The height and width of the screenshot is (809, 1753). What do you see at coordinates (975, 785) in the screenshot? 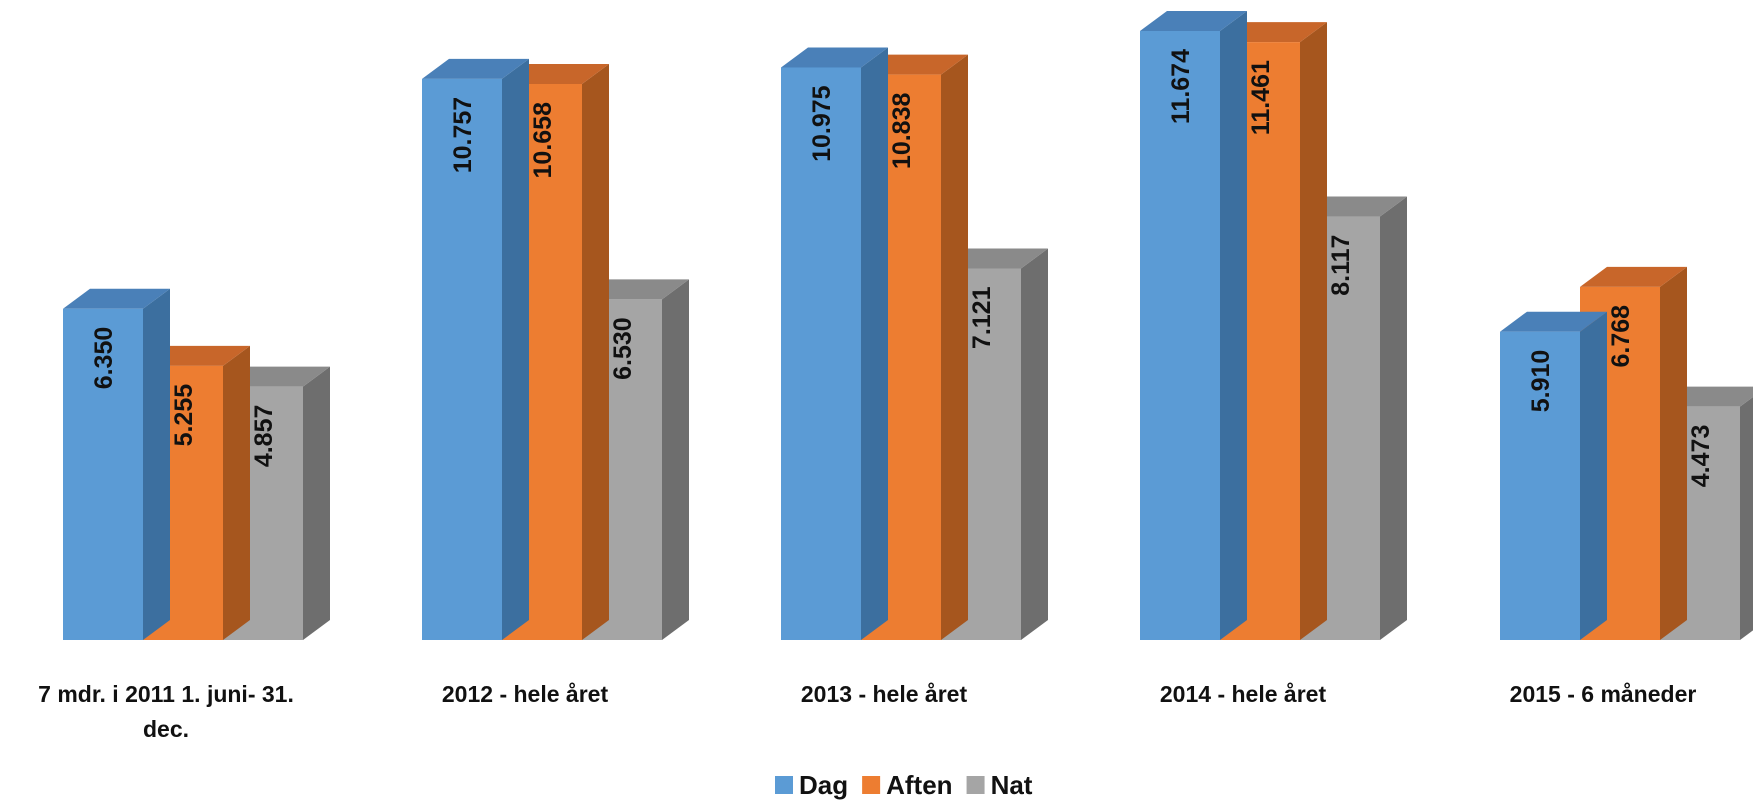
I see `legend-swatch-nat` at bounding box center [975, 785].